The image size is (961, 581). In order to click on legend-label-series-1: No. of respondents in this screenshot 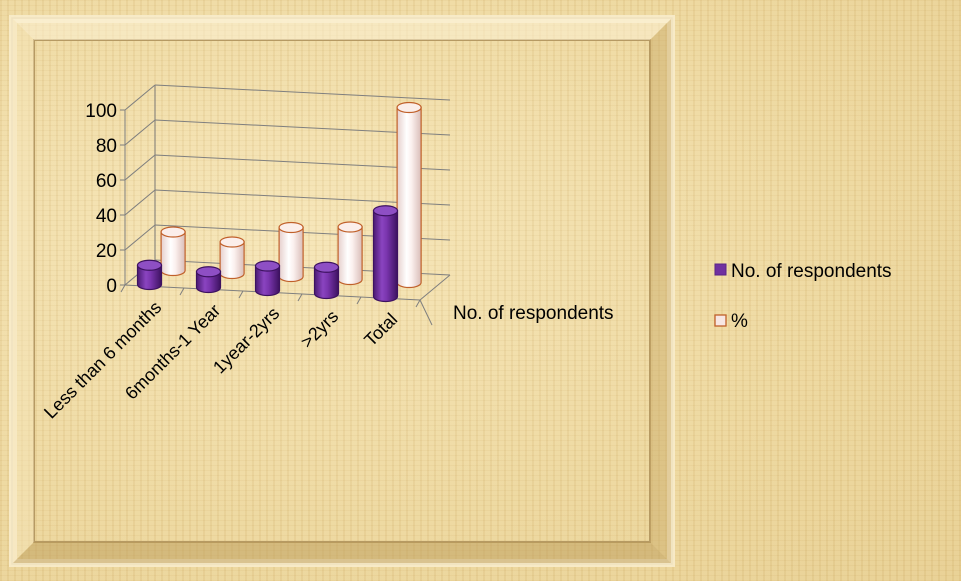, I will do `click(811, 271)`.